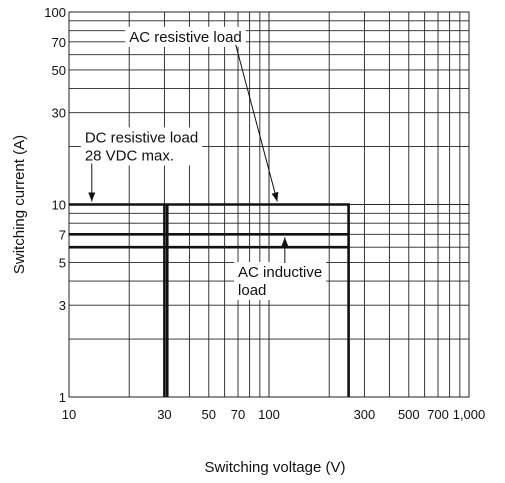 The width and height of the screenshot is (505, 483). Describe the element at coordinates (469, 414) in the screenshot. I see `x-tick-label: 1,000` at that location.